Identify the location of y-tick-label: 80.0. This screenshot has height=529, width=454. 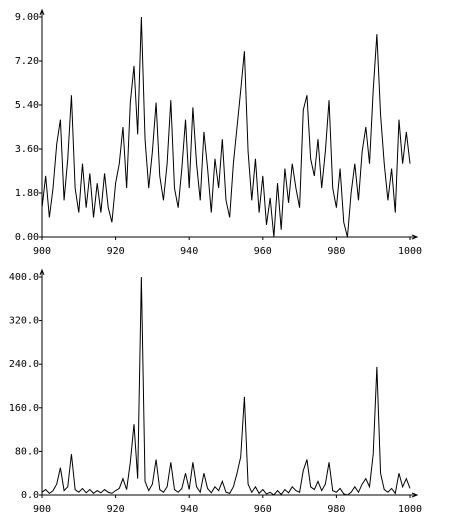
(27, 451).